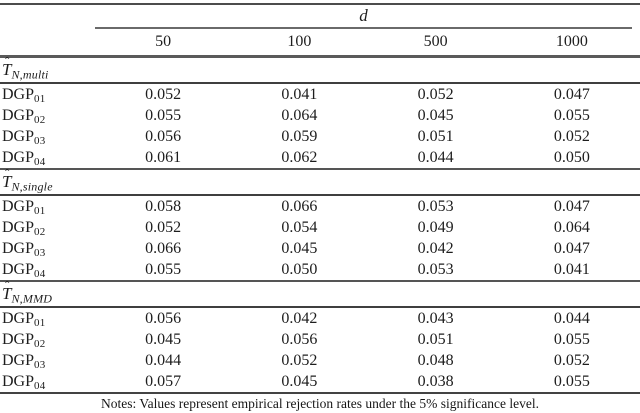 Image resolution: width=640 pixels, height=413 pixels. I want to click on column-header-50: 50, so click(163, 41).